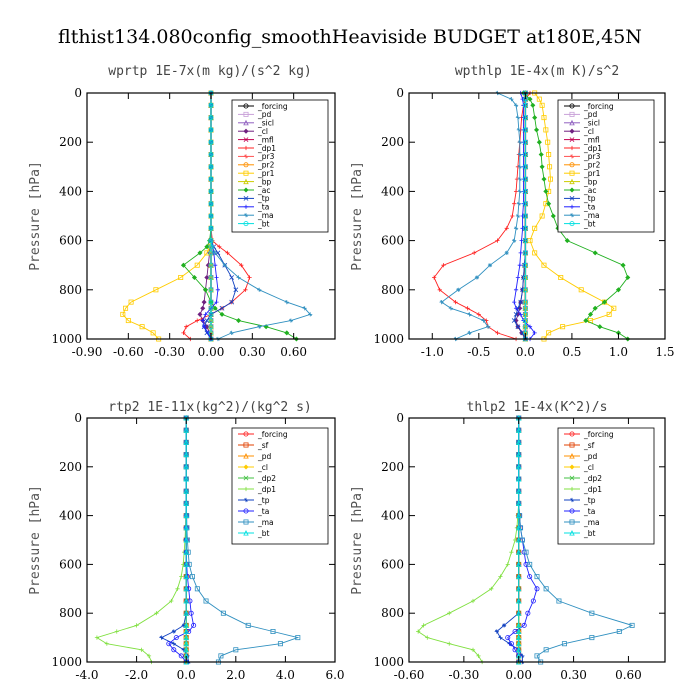 The width and height of the screenshot is (700, 700). I want to click on legend-label: _ta, so click(589, 511).